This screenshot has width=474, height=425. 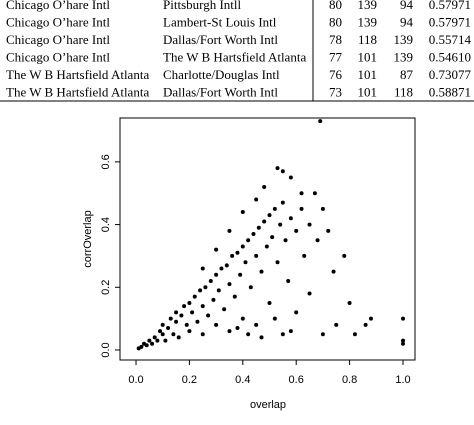 I want to click on table-cell: 0.58871, so click(x=450, y=91).